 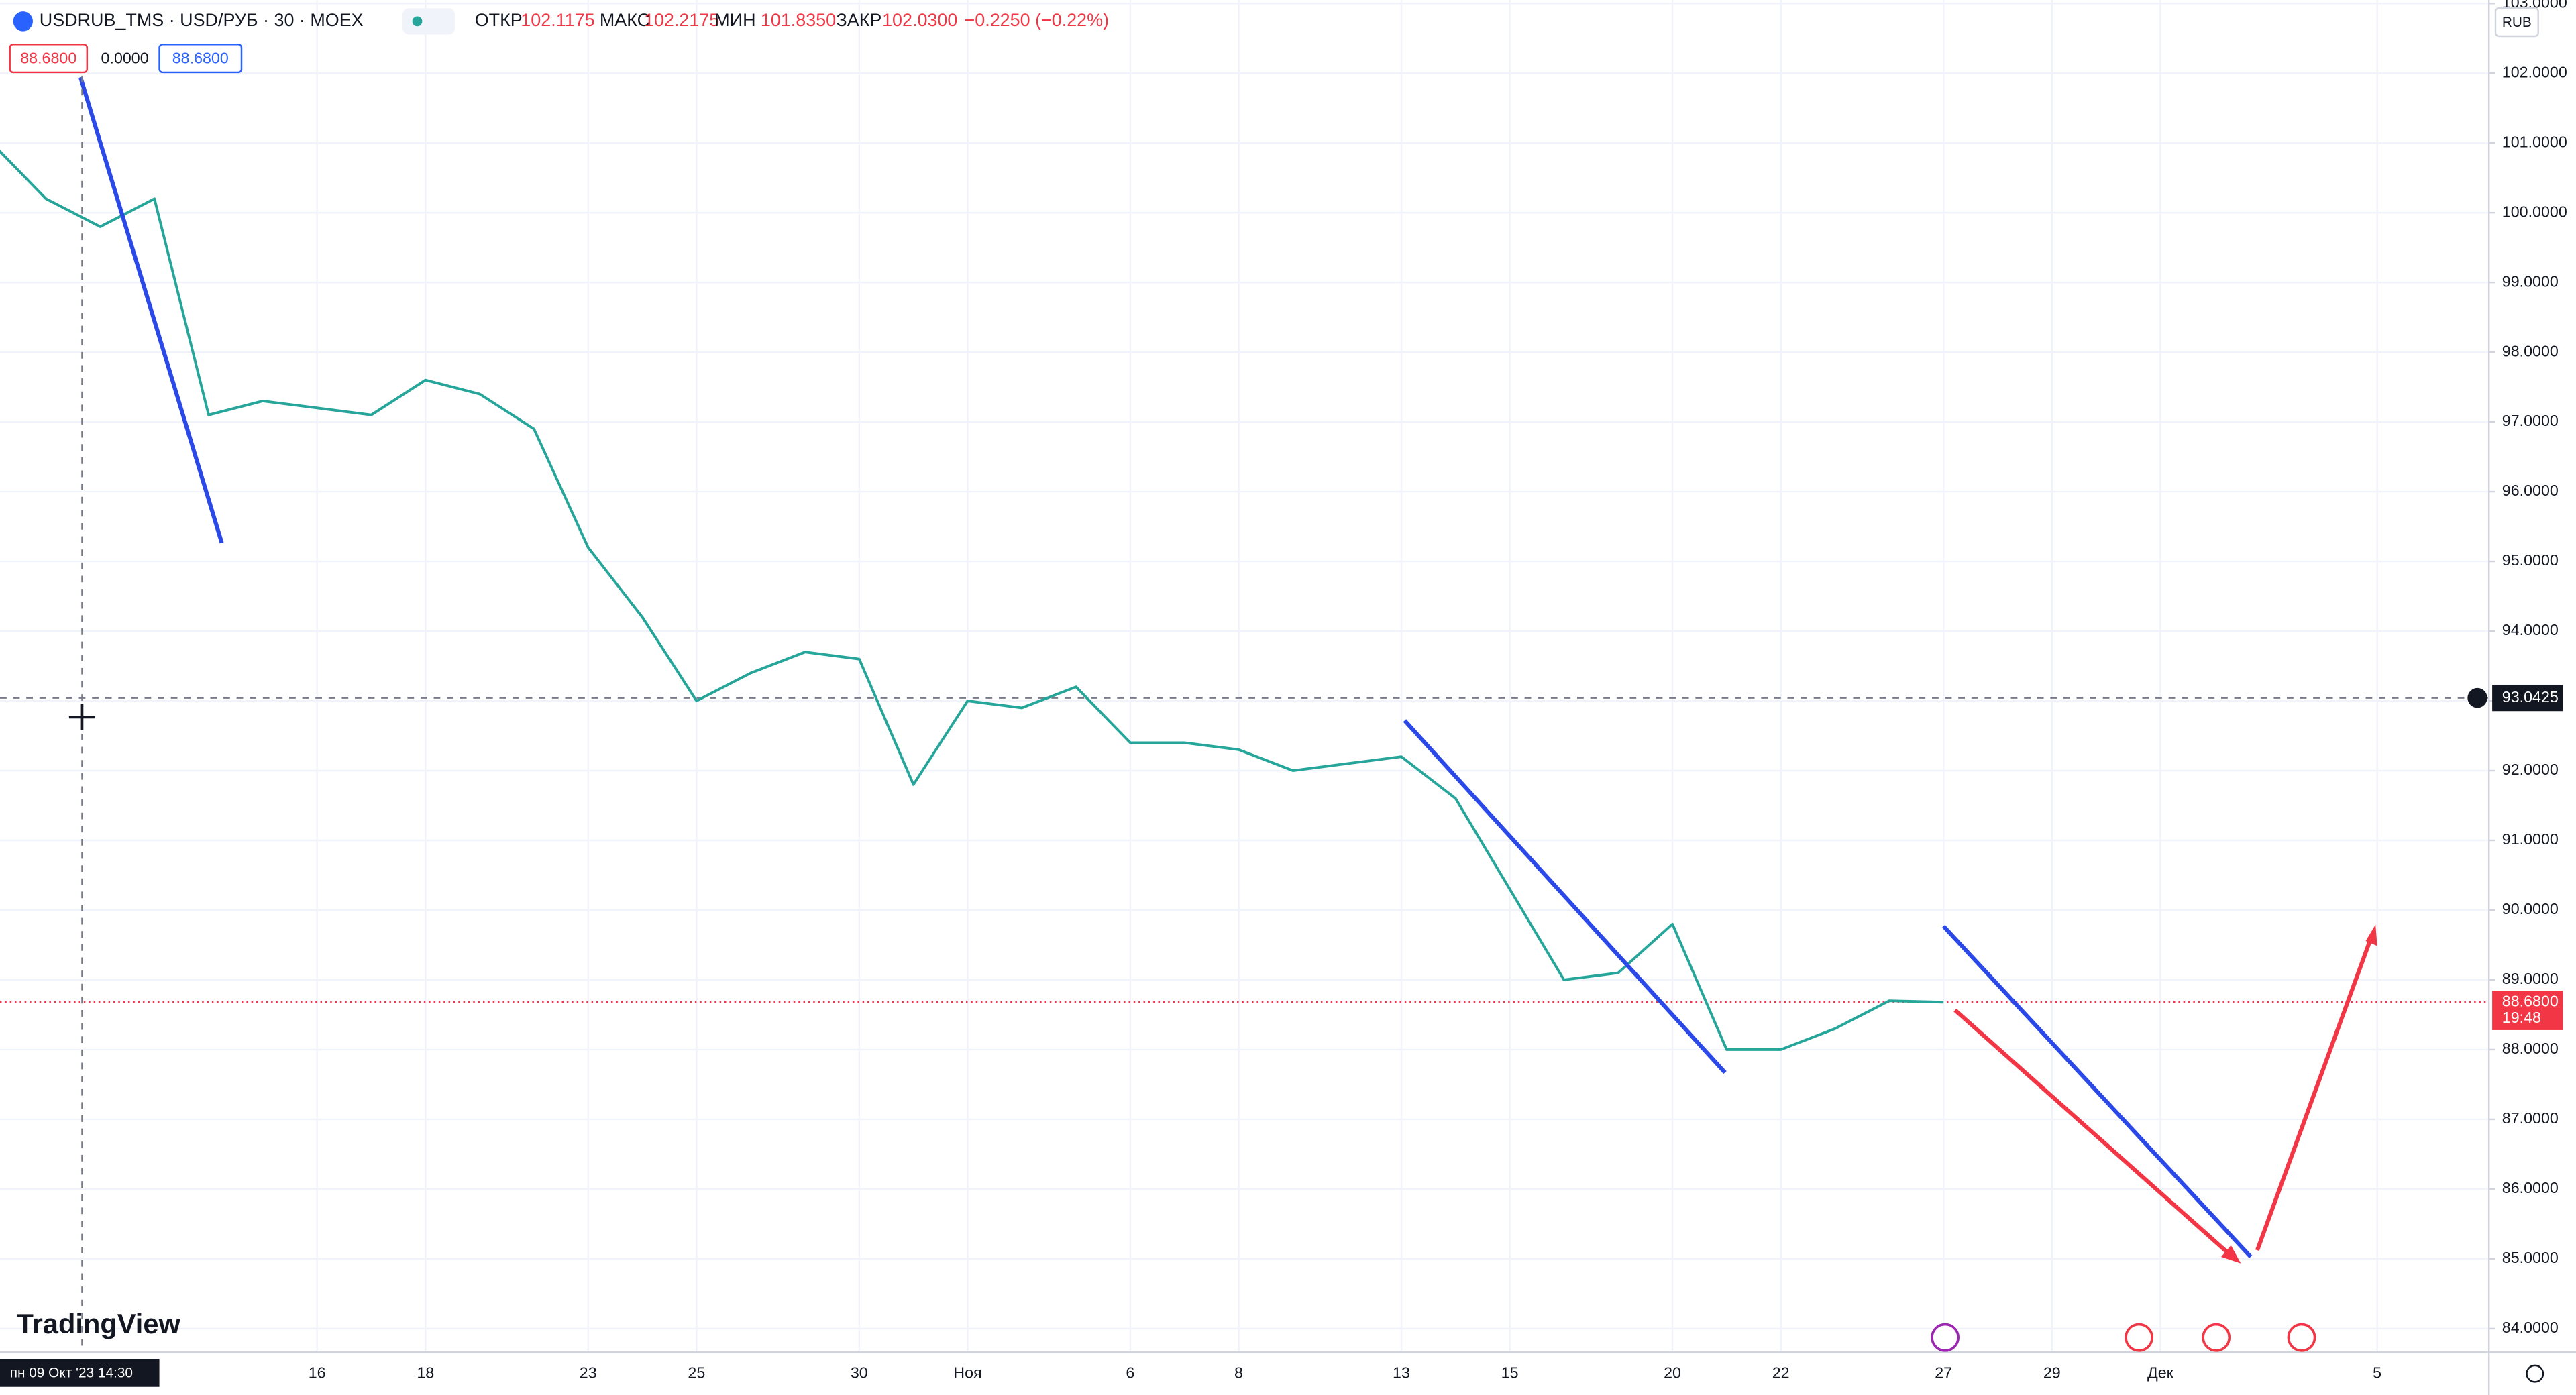 What do you see at coordinates (588, 1372) in the screenshot?
I see `x-tick-label: 23` at bounding box center [588, 1372].